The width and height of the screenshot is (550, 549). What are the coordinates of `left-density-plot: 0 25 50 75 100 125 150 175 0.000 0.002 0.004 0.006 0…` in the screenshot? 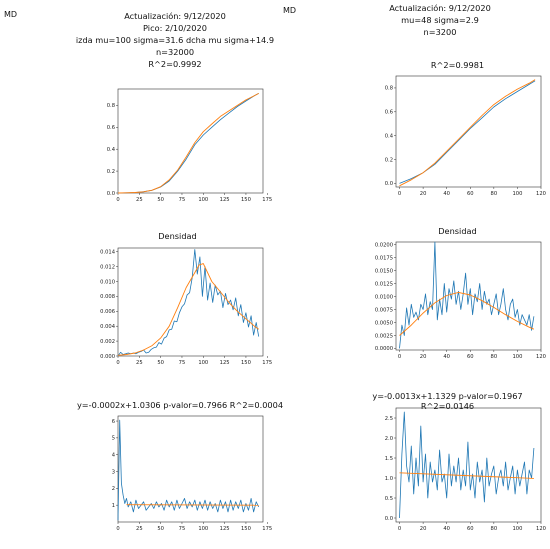 It's located at (186, 306).